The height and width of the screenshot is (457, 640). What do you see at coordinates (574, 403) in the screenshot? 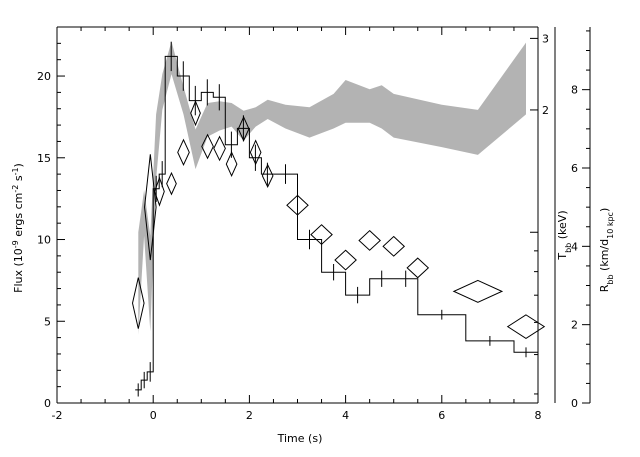
I see `radius-tick-label-0: 0` at bounding box center [574, 403].